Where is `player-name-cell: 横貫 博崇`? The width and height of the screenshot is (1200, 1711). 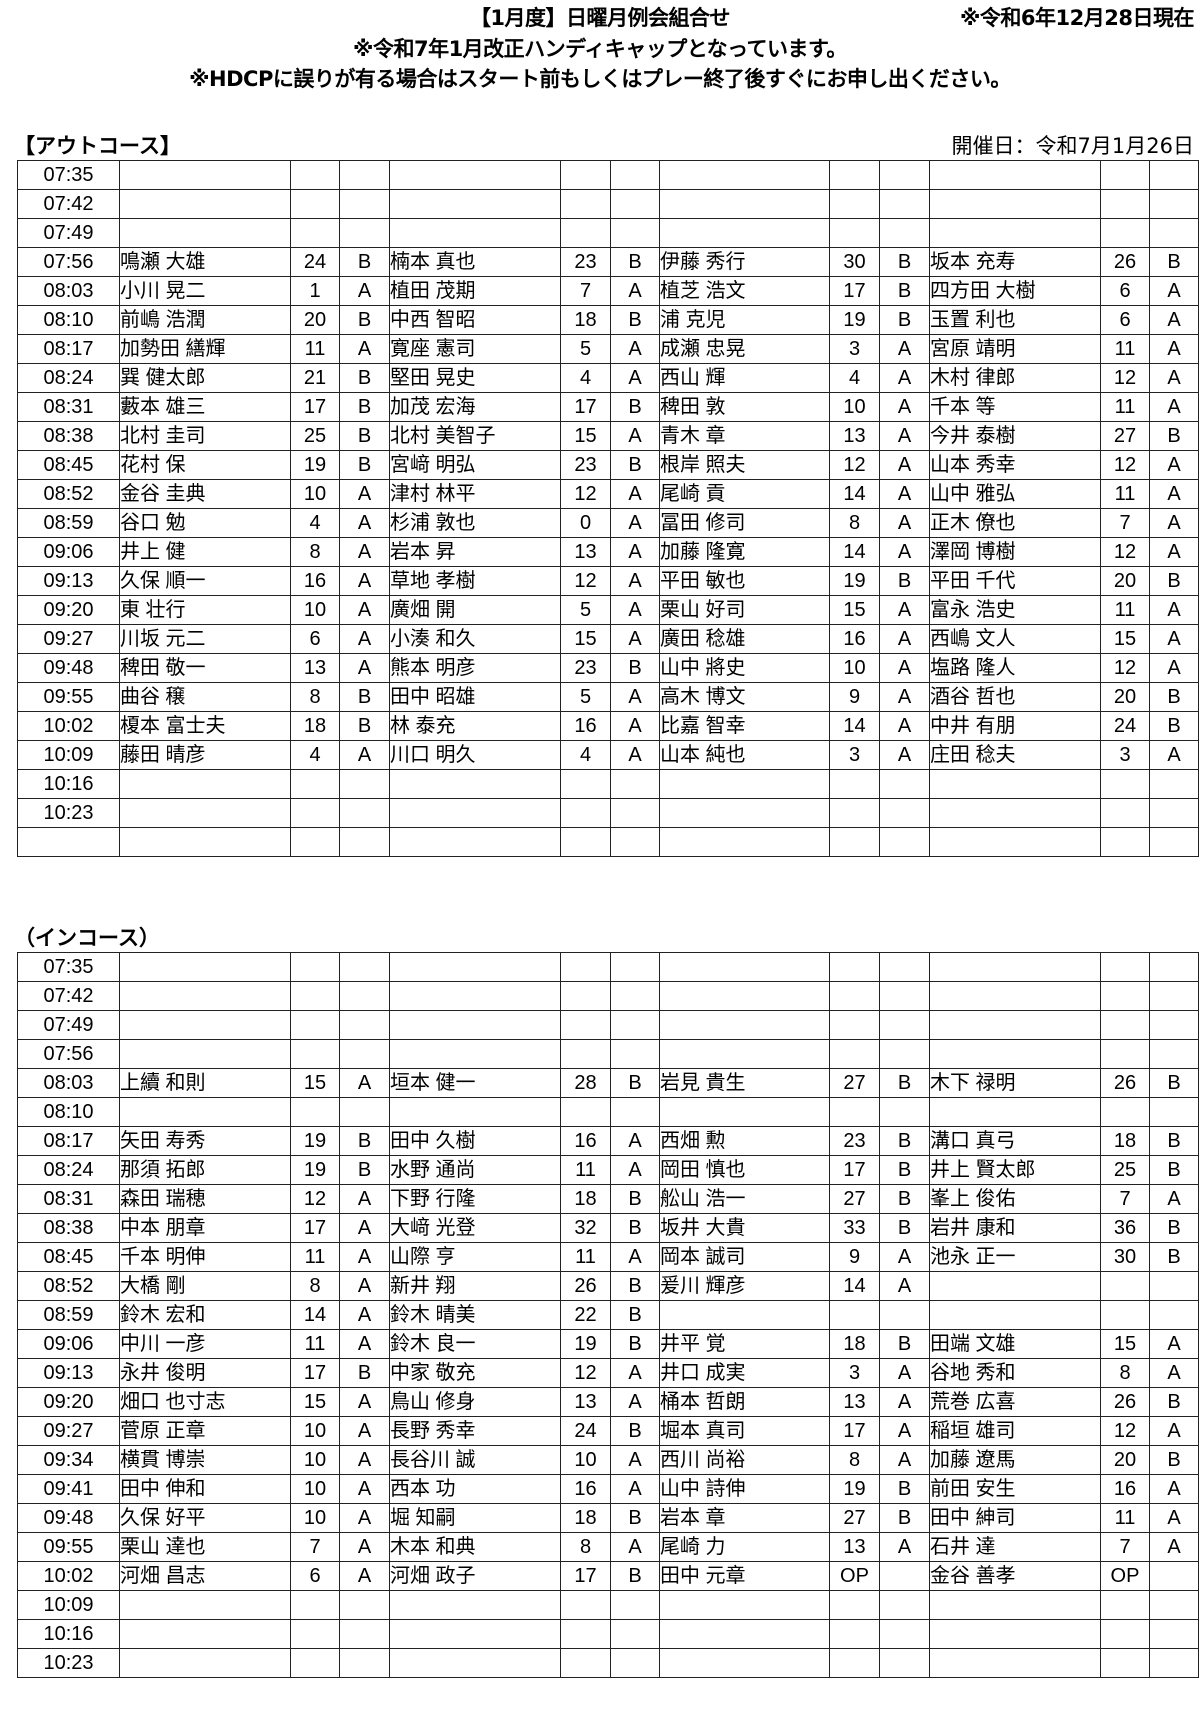 player-name-cell: 横貫 博崇 is located at coordinates (205, 1460).